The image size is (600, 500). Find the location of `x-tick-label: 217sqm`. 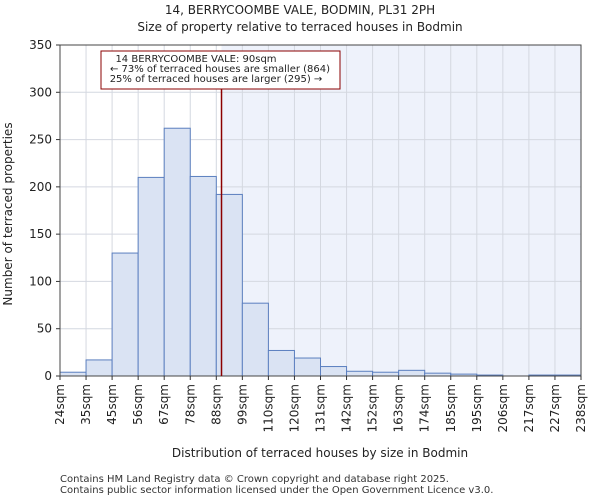

x-tick-label: 217sqm is located at coordinates (529, 408).